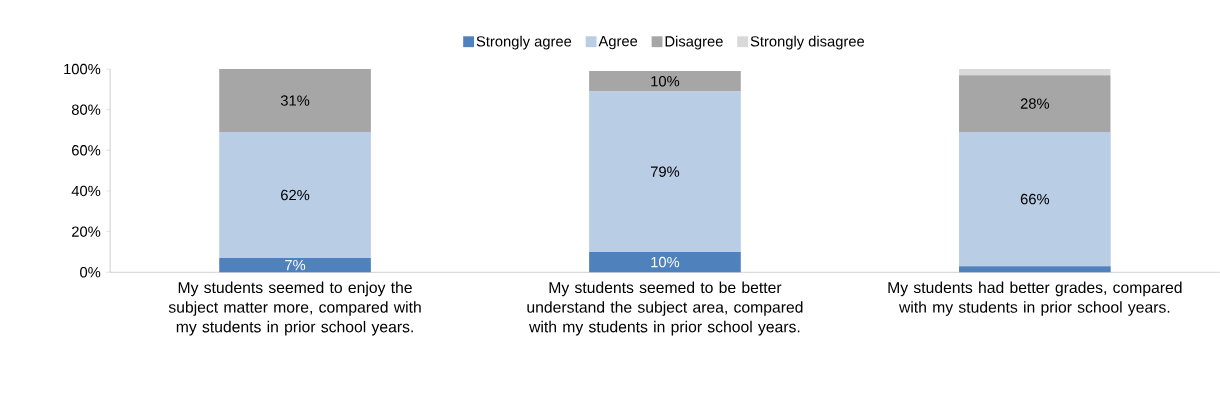 Image resolution: width=1220 pixels, height=416 pixels. I want to click on x-tick-label: My students seemed to enjoy the subject matter more, compared with my students in prior school years., so click(294, 308).